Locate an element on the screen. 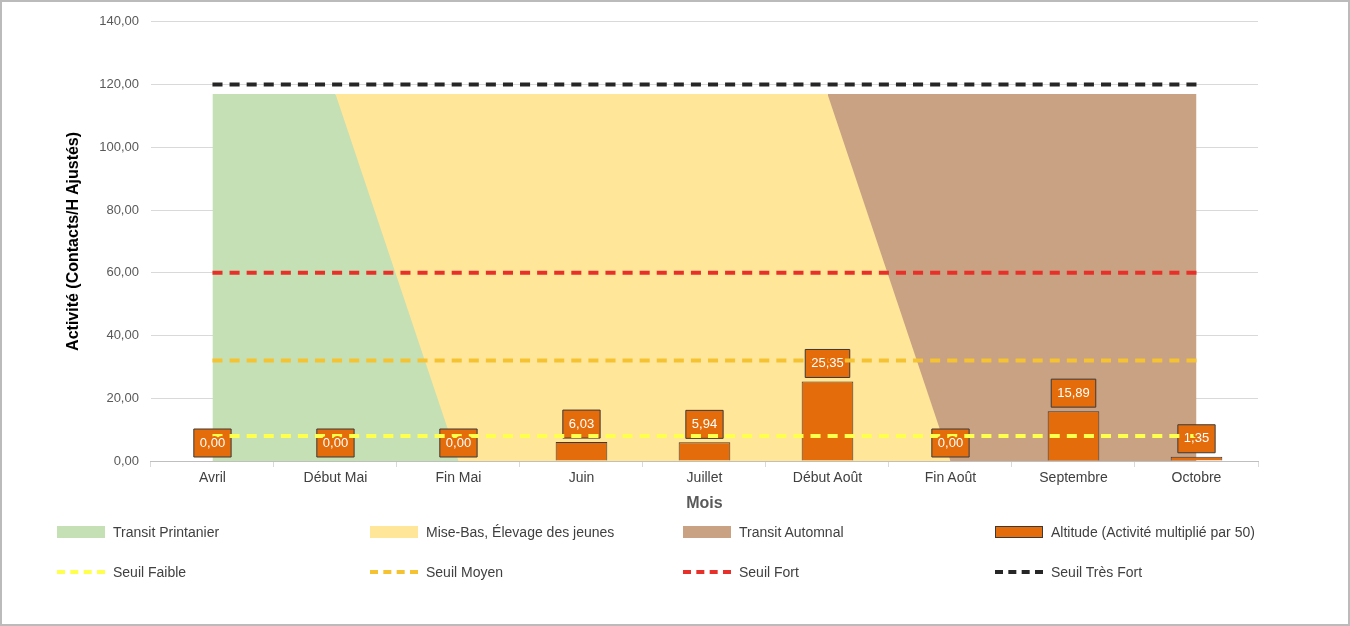 This screenshot has width=1350, height=626. x-tick-label: Fin Mai is located at coordinates (458, 477).